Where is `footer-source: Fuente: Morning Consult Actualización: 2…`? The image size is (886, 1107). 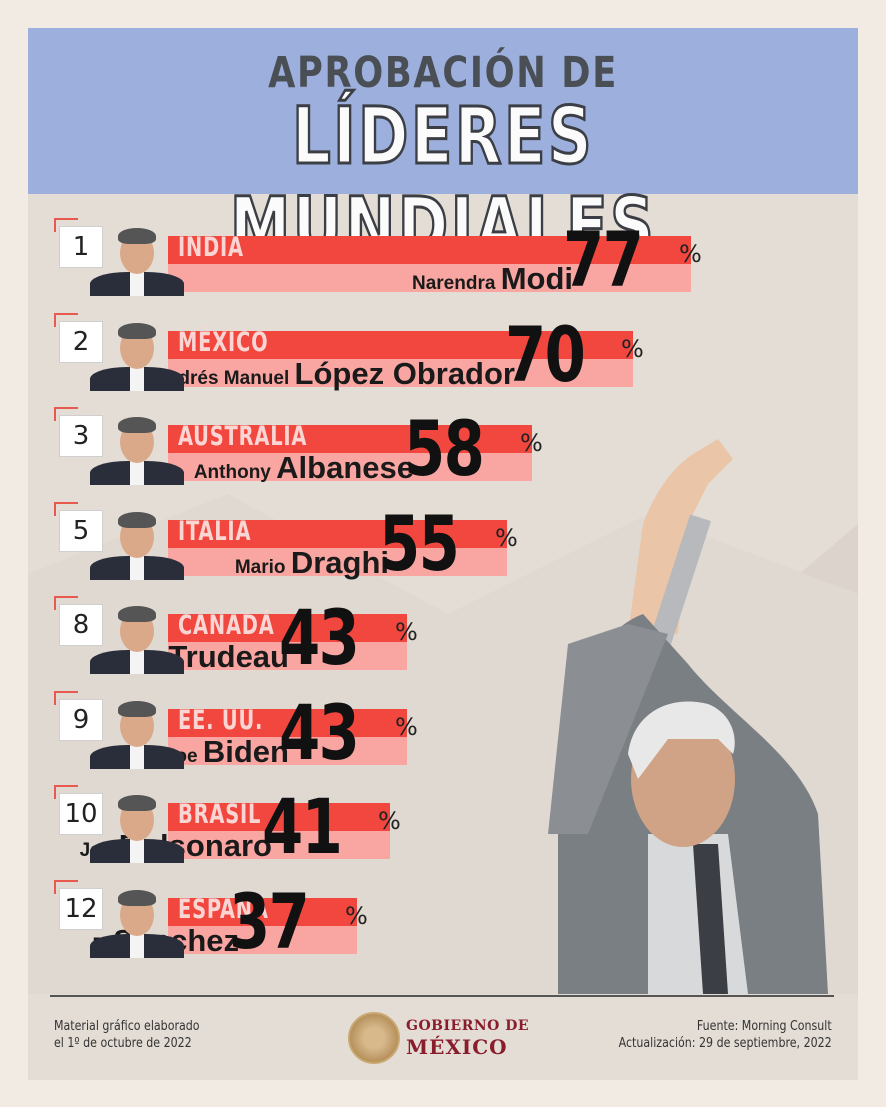
footer-source: Fuente: Morning Consult Actualización: 2… is located at coordinates (725, 1035).